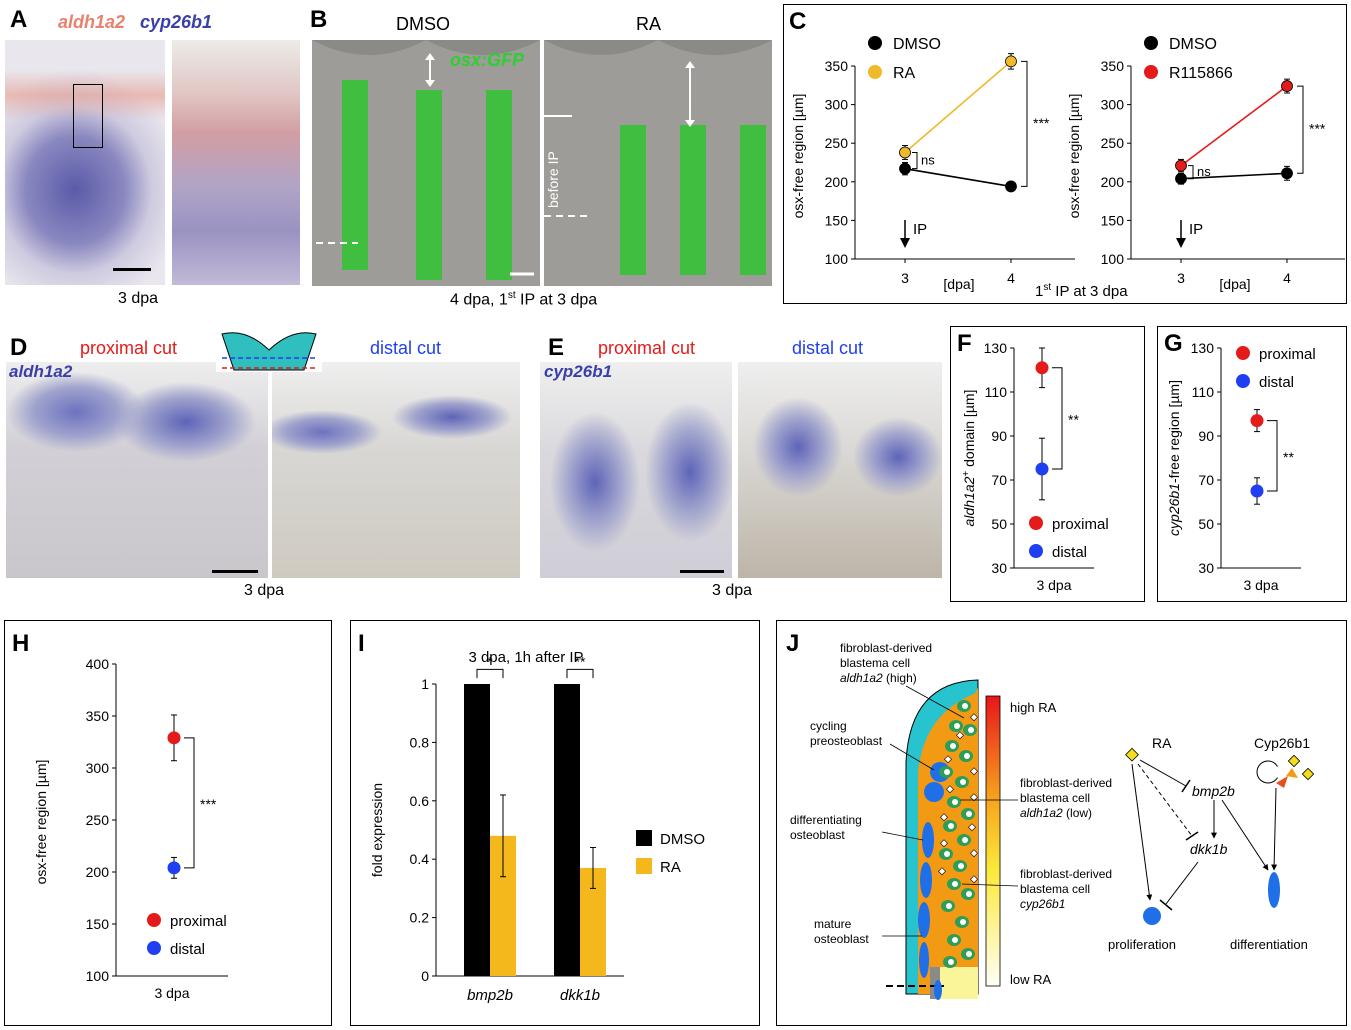 The image size is (1351, 1030). I want to click on mature-line2: osteoblast, so click(841, 939).